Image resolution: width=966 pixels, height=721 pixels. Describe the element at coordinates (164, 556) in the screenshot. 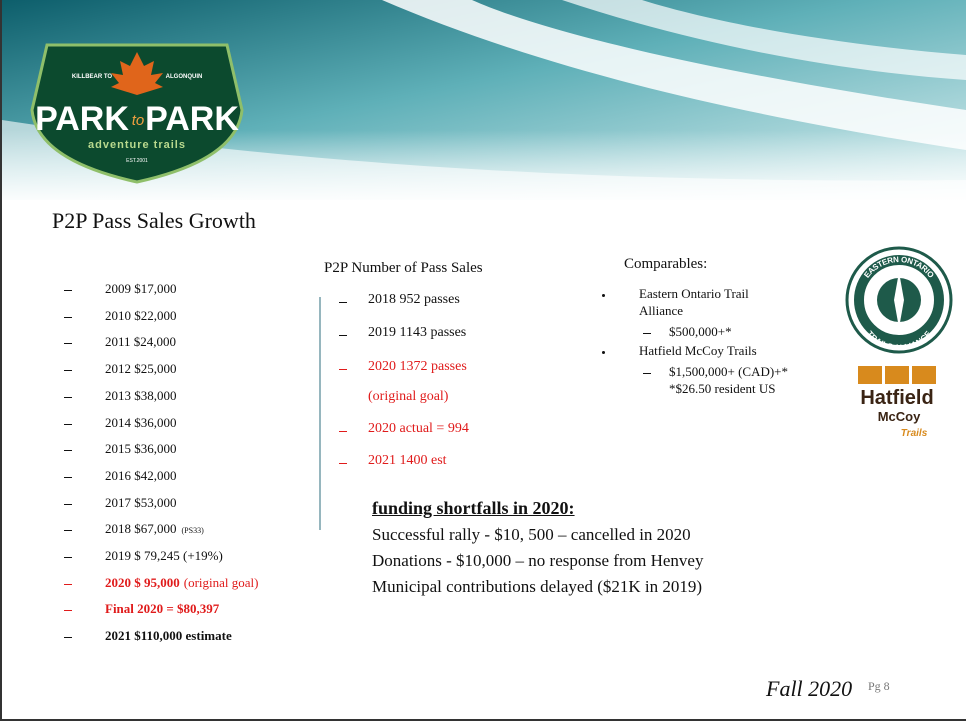

I see `revenue-text: 2019 $ 79,245 (+19%)` at that location.